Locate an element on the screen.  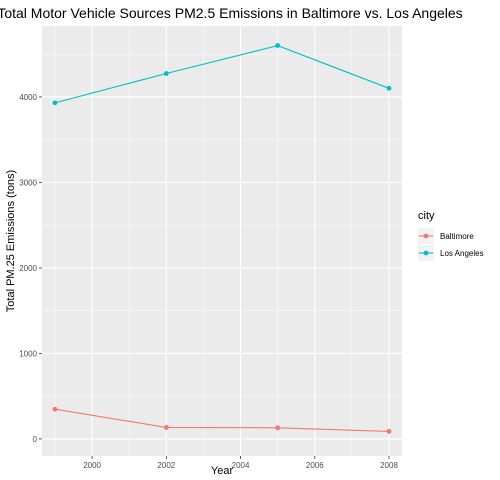
x-tick-label: 2000 is located at coordinates (92, 465).